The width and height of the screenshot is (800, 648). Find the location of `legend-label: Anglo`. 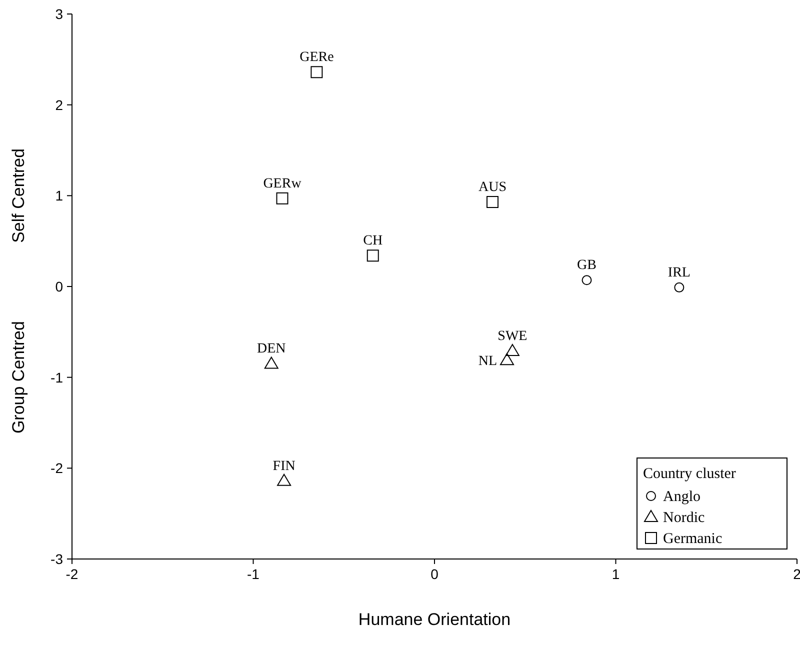

legend-label: Anglo is located at coordinates (681, 497).